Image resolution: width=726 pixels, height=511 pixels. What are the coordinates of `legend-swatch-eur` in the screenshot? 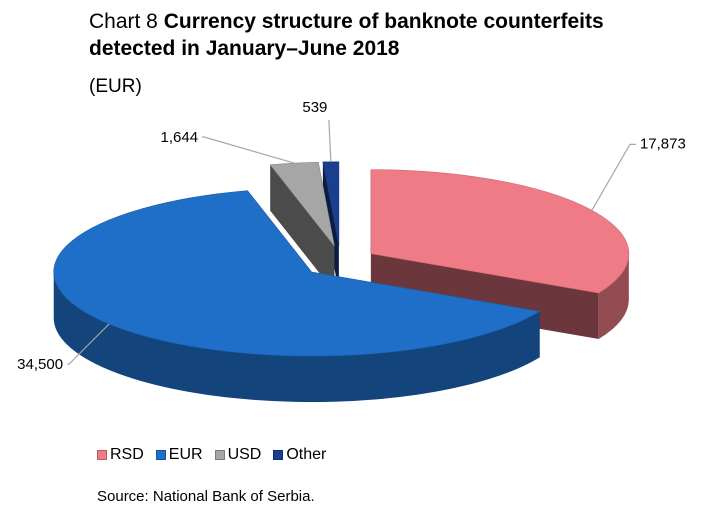 It's located at (160, 455).